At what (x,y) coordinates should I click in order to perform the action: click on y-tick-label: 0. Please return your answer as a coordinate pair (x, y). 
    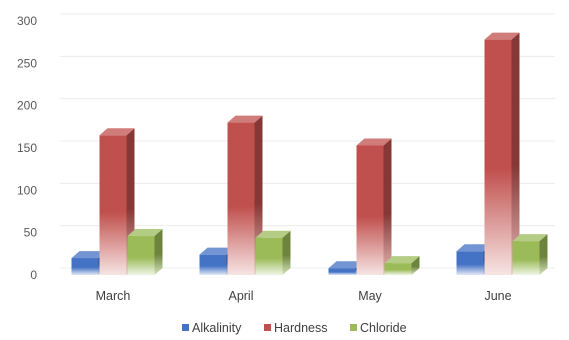
    Looking at the image, I should click on (33, 275).